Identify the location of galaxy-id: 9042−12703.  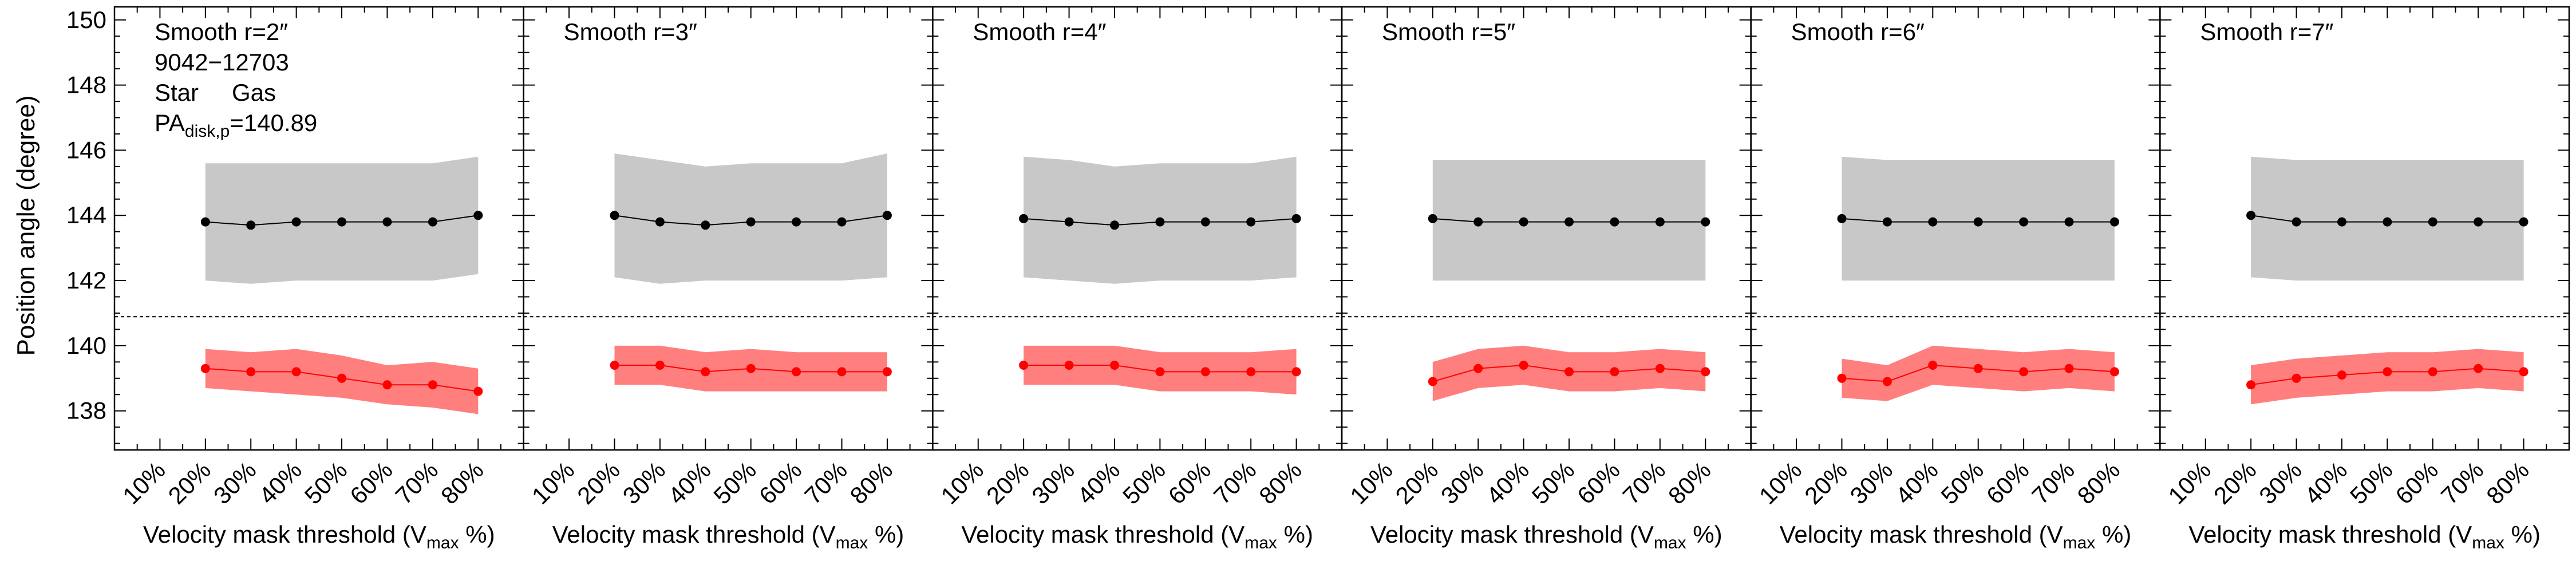
(222, 62).